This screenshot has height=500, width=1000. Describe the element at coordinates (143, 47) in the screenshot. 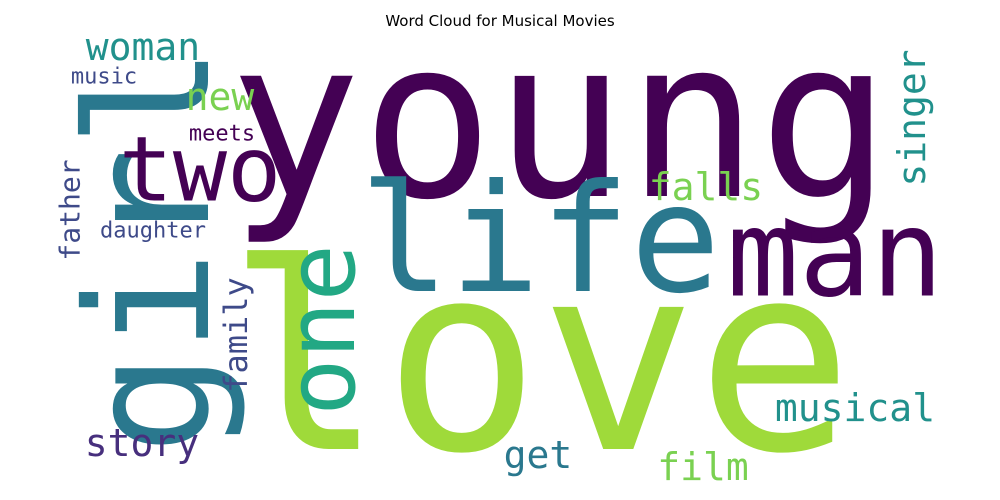

I see `word-woman: woman` at that location.